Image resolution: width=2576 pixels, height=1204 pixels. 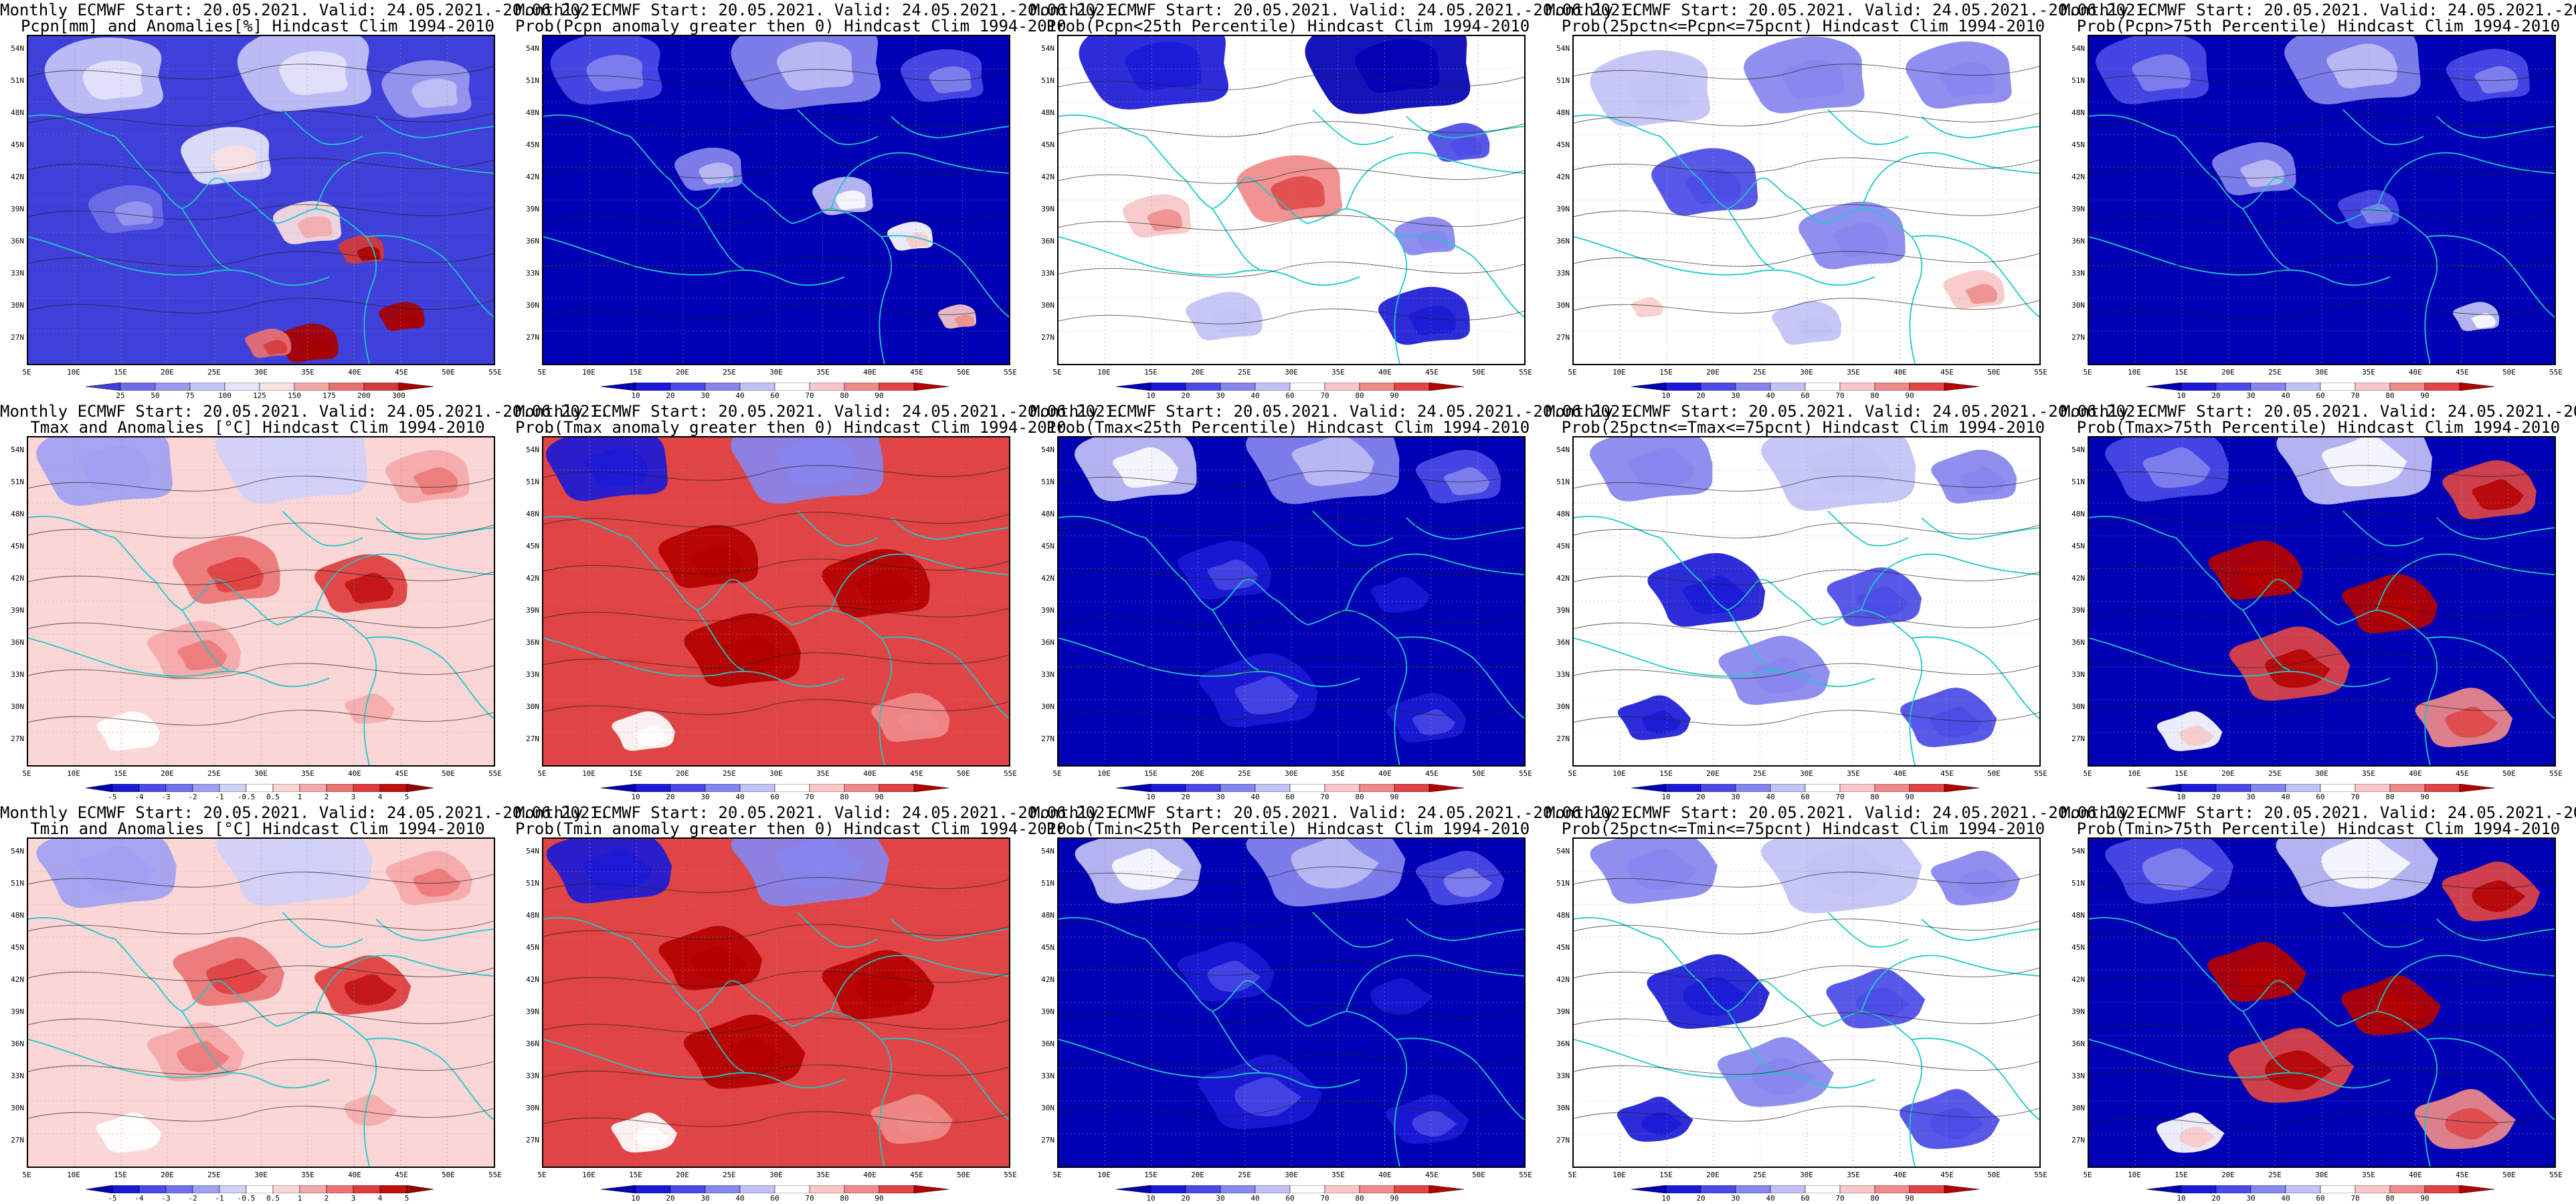 I want to click on colorbar-label: 90, so click(x=1394, y=1198).